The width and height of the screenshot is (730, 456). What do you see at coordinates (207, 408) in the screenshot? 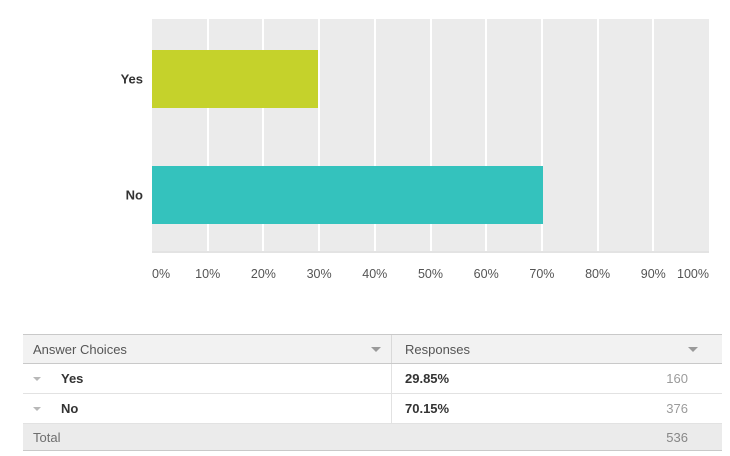
I see `answer-choice-cell: No` at bounding box center [207, 408].